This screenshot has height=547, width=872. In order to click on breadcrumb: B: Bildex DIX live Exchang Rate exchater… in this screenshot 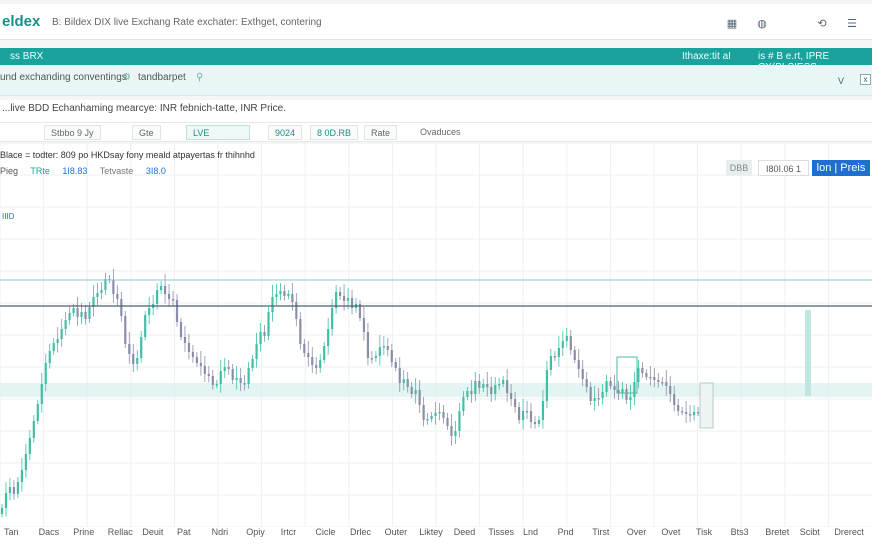, I will do `click(187, 22)`.